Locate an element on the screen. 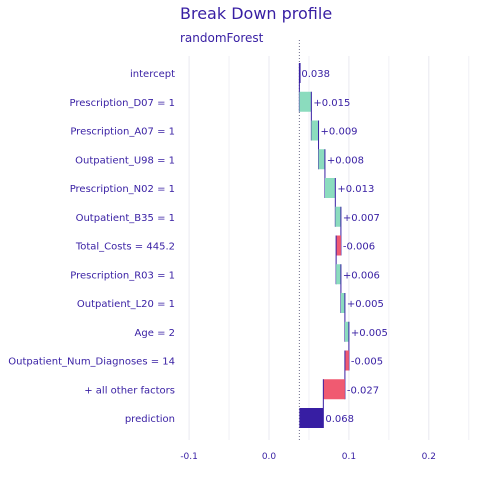 This screenshot has height=480, width=480. category-label: Age = 2 is located at coordinates (155, 333).